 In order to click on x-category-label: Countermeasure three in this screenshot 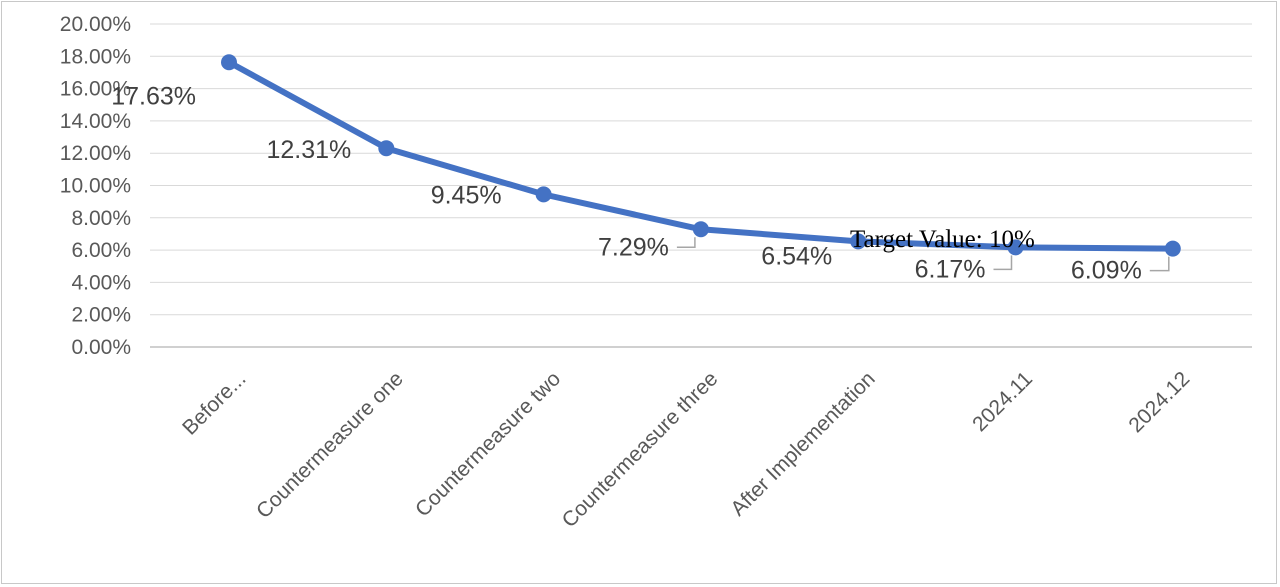, I will do `click(640, 449)`.